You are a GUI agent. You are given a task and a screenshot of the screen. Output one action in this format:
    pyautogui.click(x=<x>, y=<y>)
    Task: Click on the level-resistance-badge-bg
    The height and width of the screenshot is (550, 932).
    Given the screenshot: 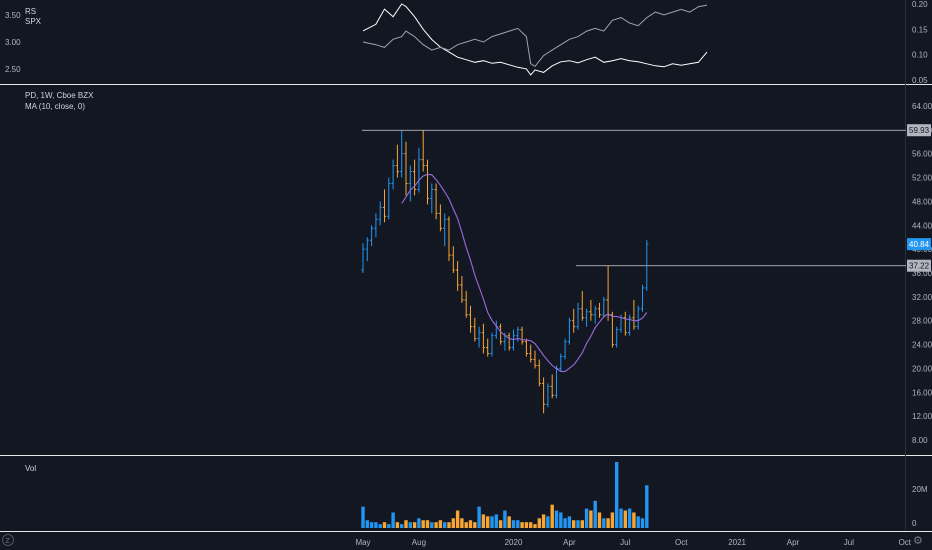 What is the action you would take?
    pyautogui.click(x=919, y=265)
    